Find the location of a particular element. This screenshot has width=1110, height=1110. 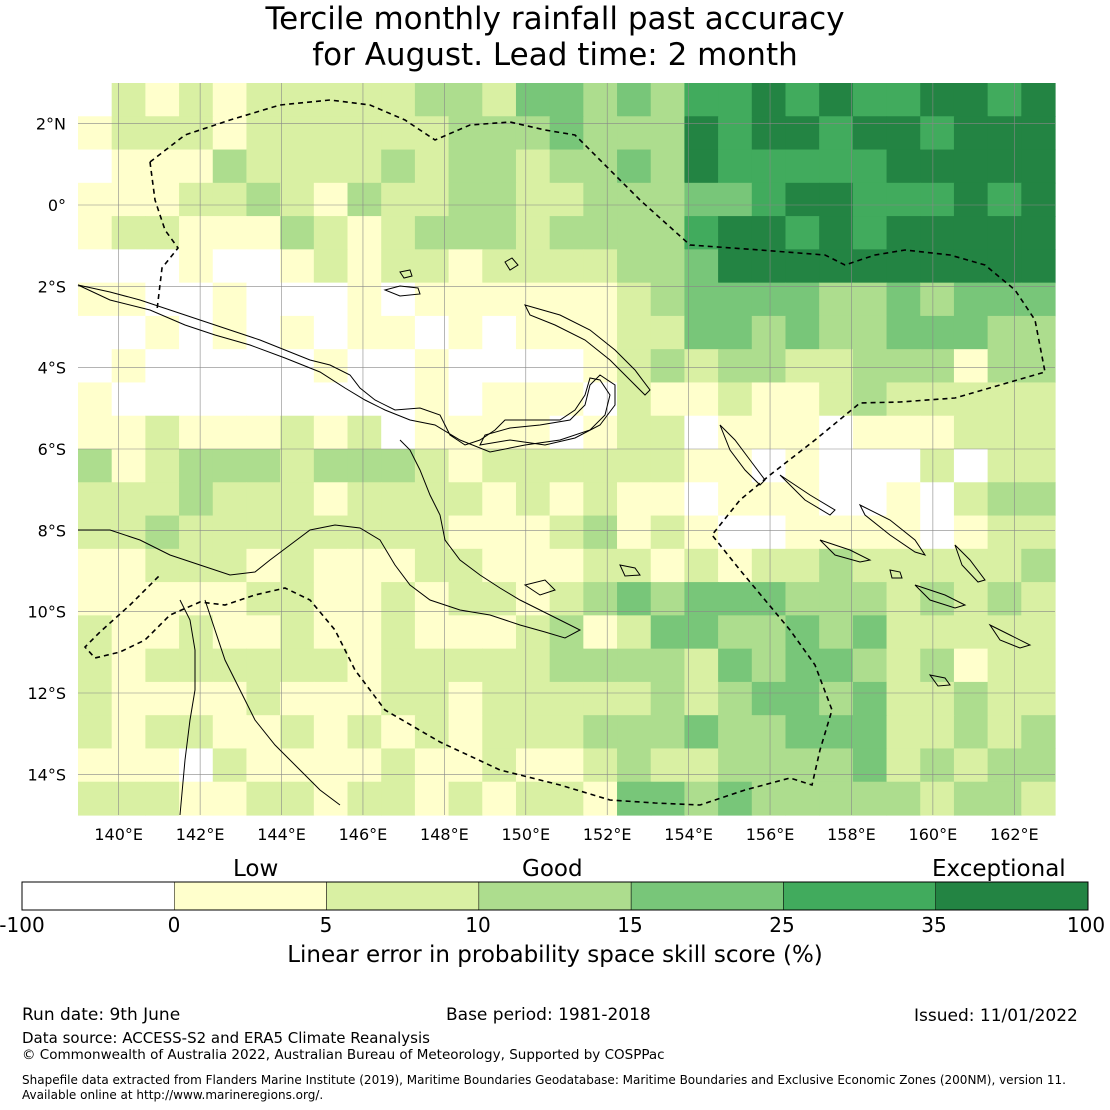

coastline-cape-york is located at coordinates (187, 707).